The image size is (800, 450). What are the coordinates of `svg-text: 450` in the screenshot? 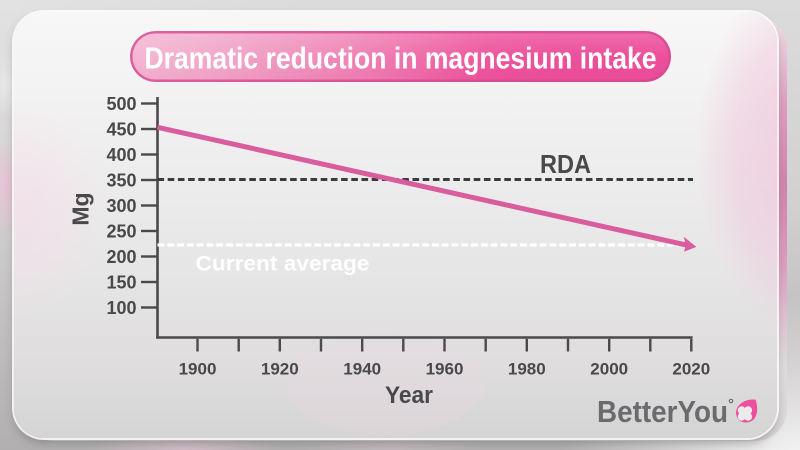 It's located at (121, 130).